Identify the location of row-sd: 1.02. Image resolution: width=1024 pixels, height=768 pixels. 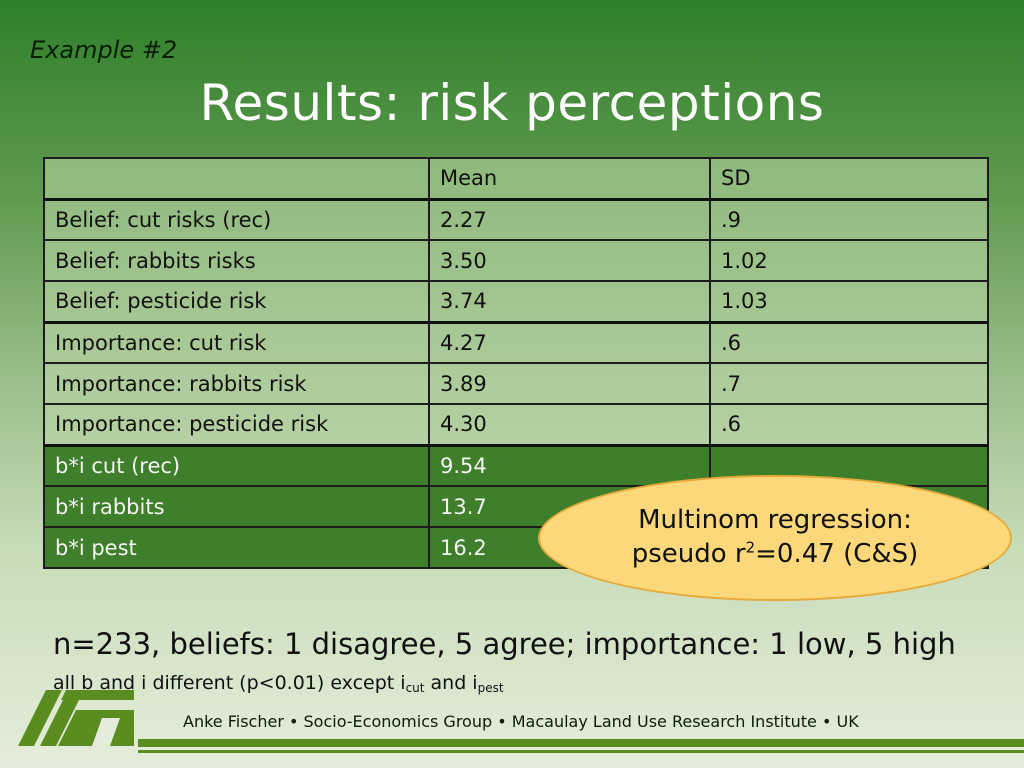
(849, 260).